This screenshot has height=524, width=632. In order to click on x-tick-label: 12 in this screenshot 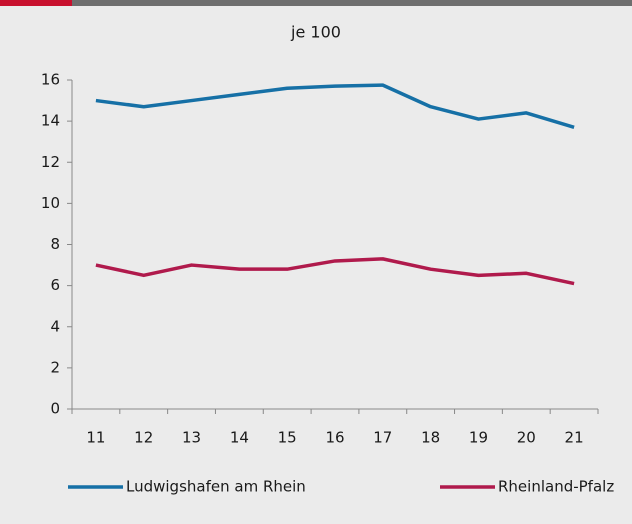, I will do `click(143, 438)`.